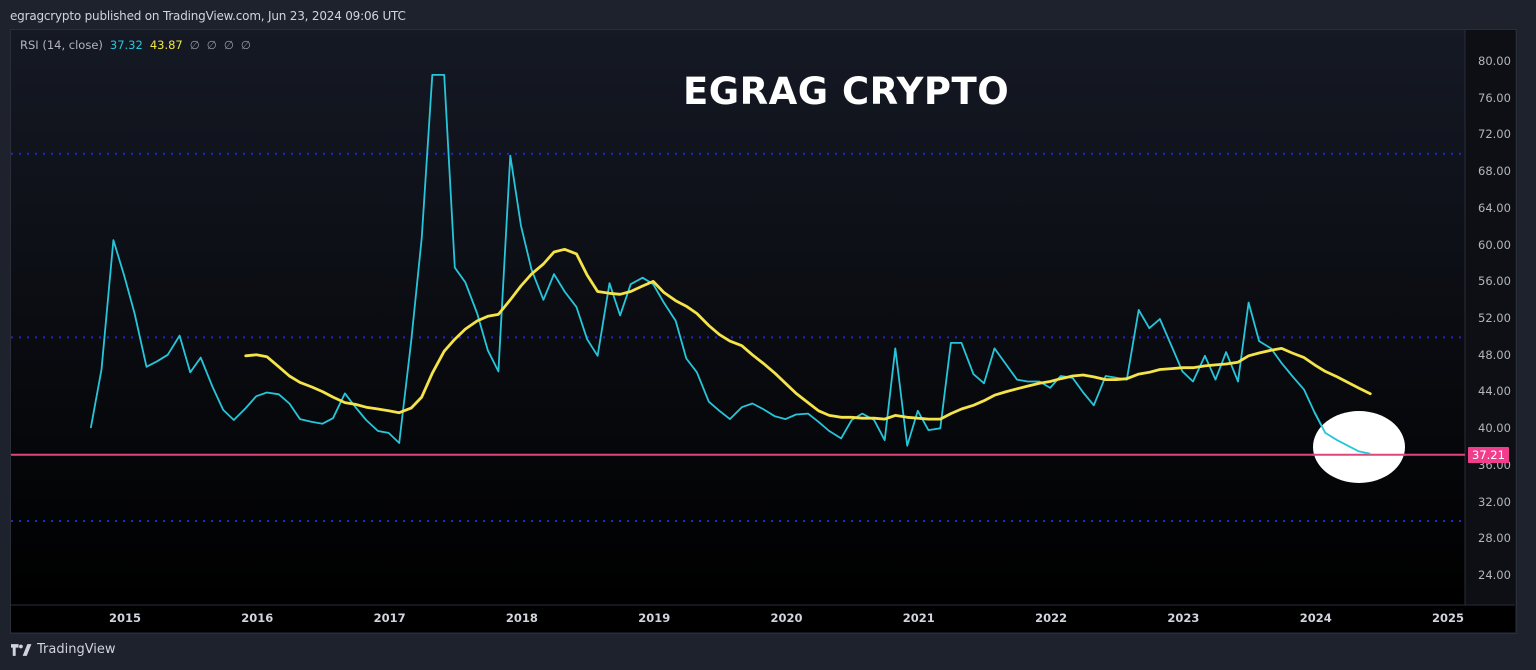 This screenshot has width=1536, height=670. Describe the element at coordinates (1494, 171) in the screenshot. I see `y-tick-label: 68.00` at that location.